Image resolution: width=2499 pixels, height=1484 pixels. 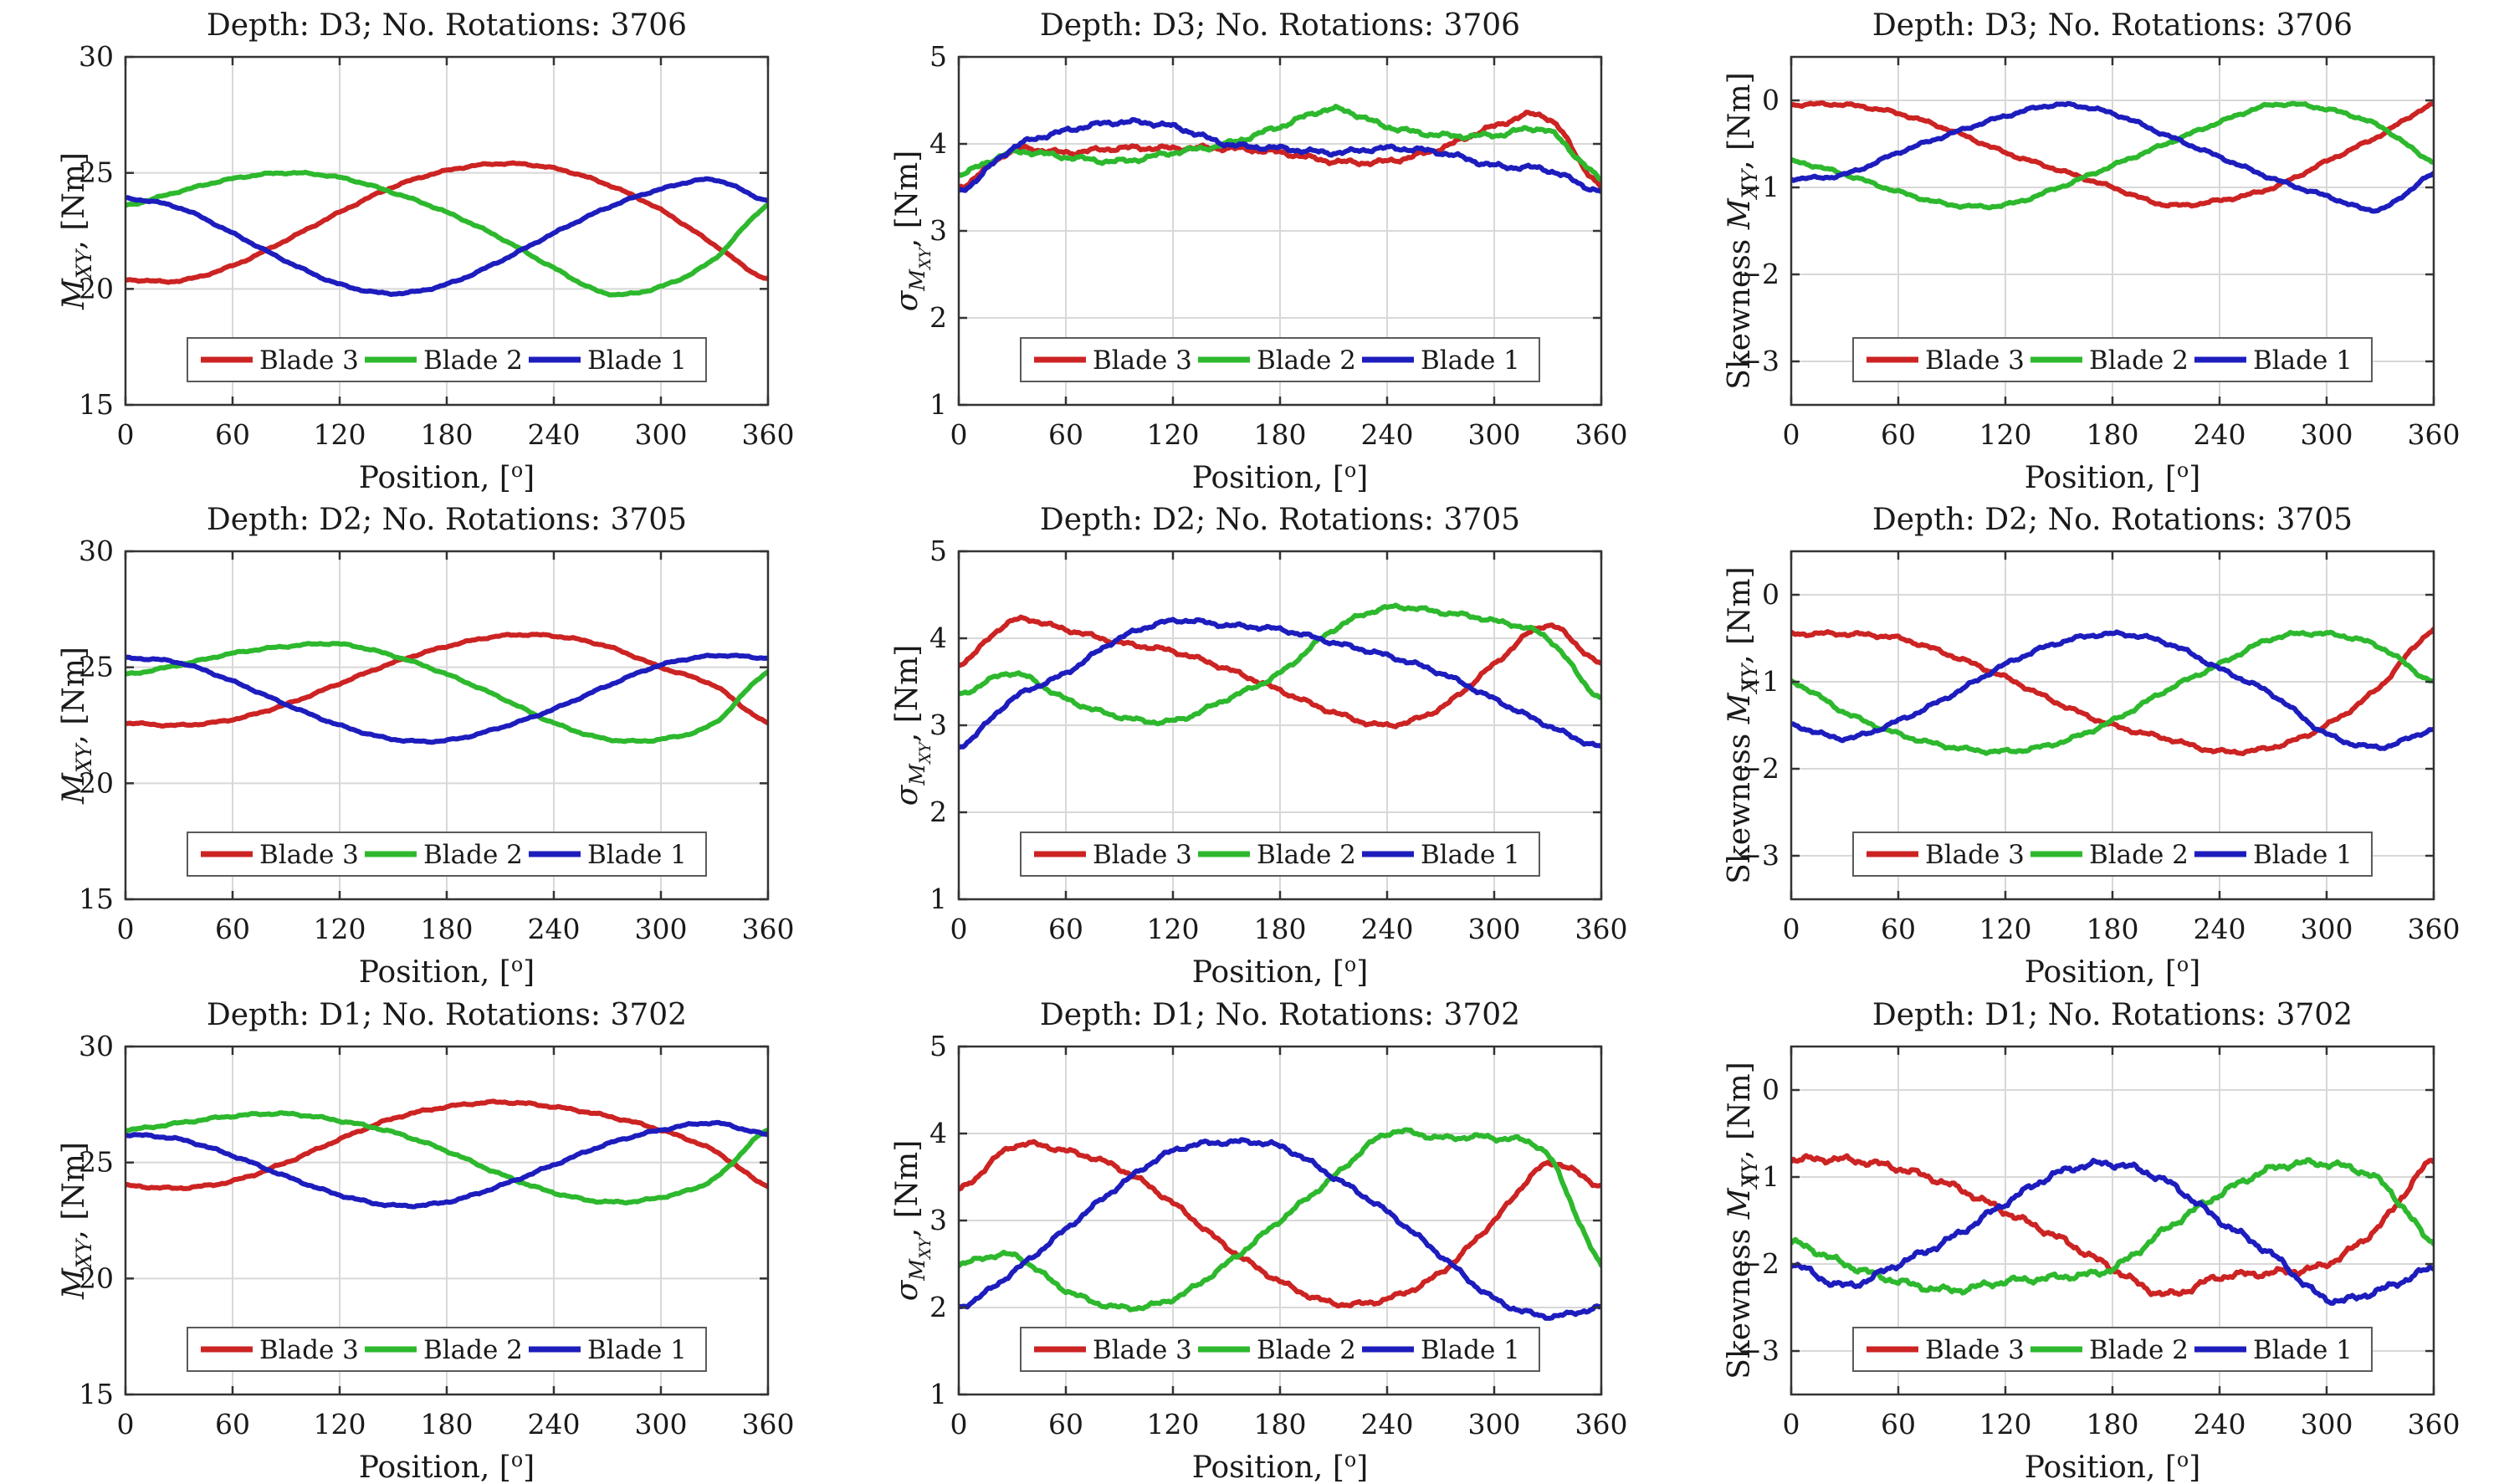 I want to click on y-axis-label: MXY, [Nm], so click(x=76, y=231).